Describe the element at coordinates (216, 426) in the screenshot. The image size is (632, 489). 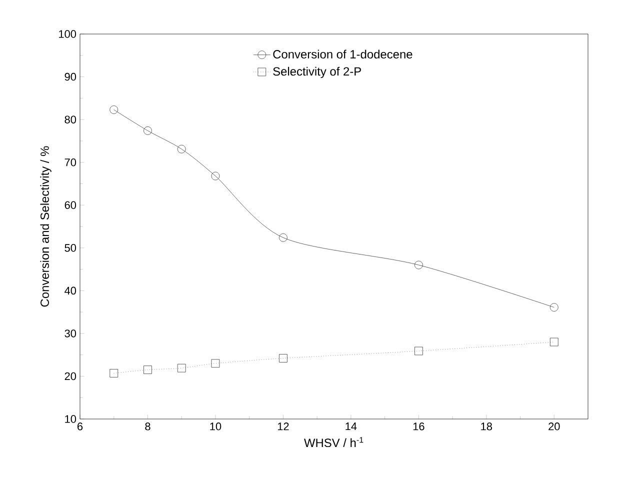
I see `x-tick-label: 10` at that location.